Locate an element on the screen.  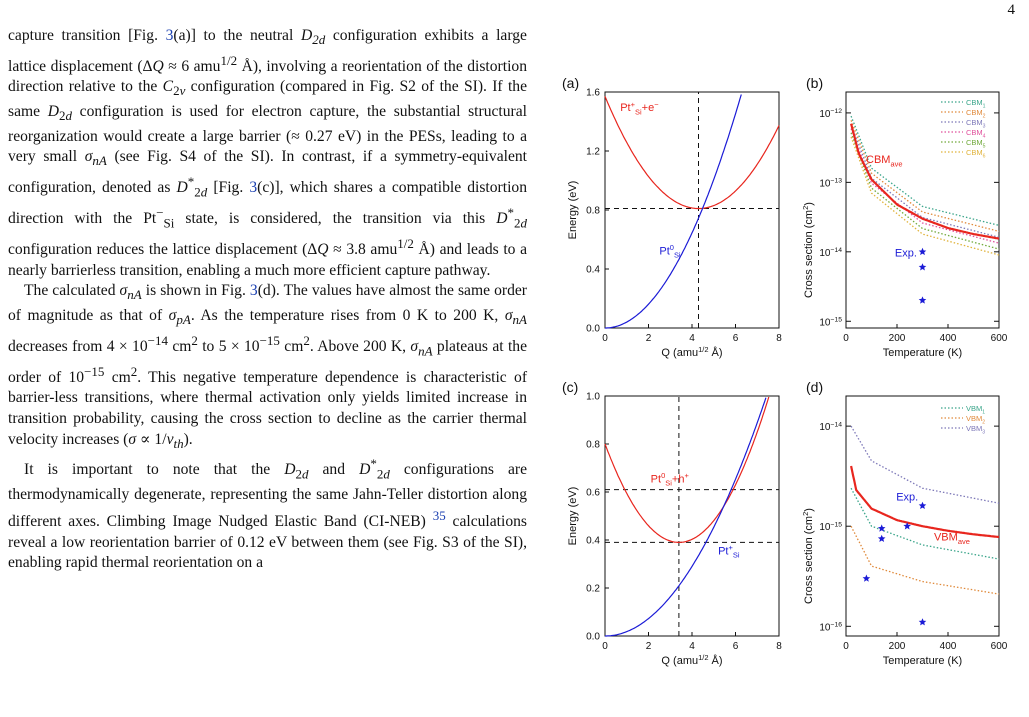
panel-b-frame is located at coordinates (922, 210).